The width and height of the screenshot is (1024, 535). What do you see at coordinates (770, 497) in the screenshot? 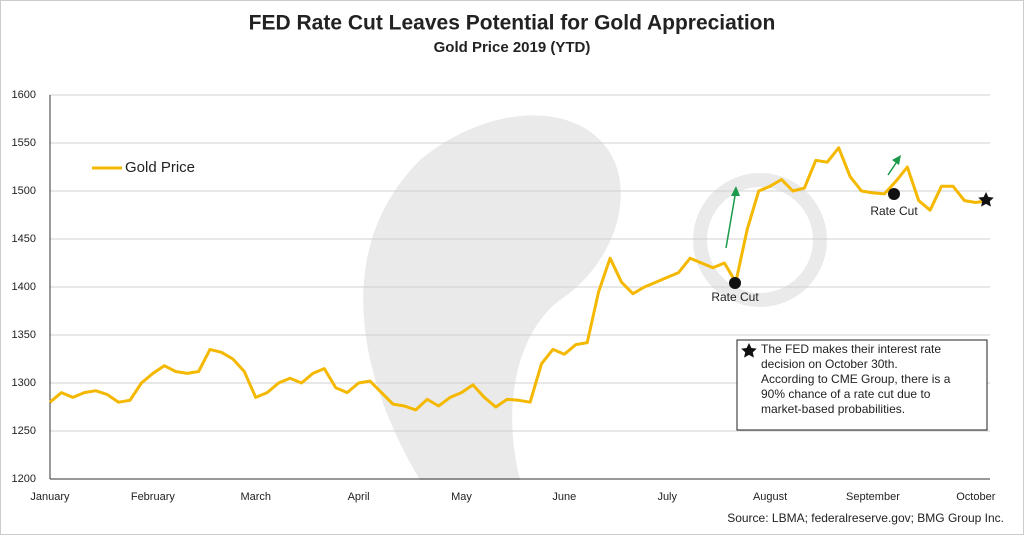
I see `x-tick-label: August` at bounding box center [770, 497].